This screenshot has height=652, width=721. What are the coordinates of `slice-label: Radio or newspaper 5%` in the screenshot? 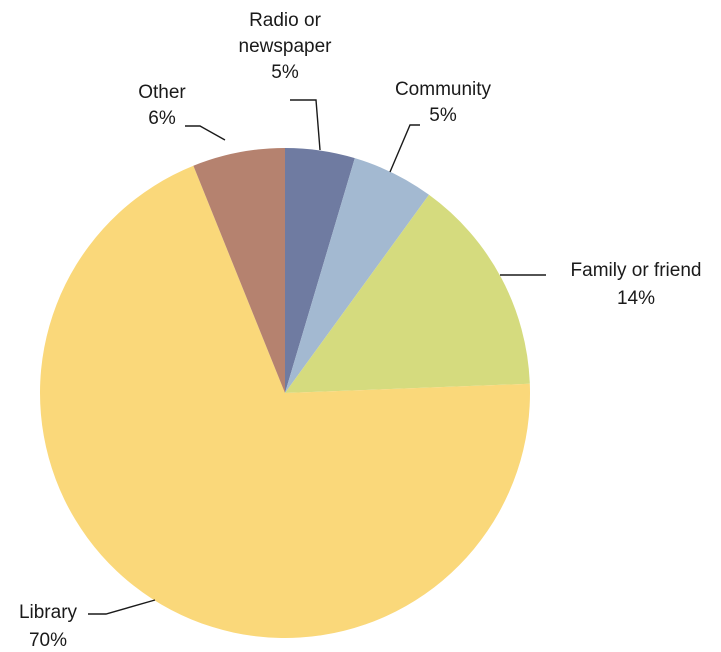 It's located at (286, 46).